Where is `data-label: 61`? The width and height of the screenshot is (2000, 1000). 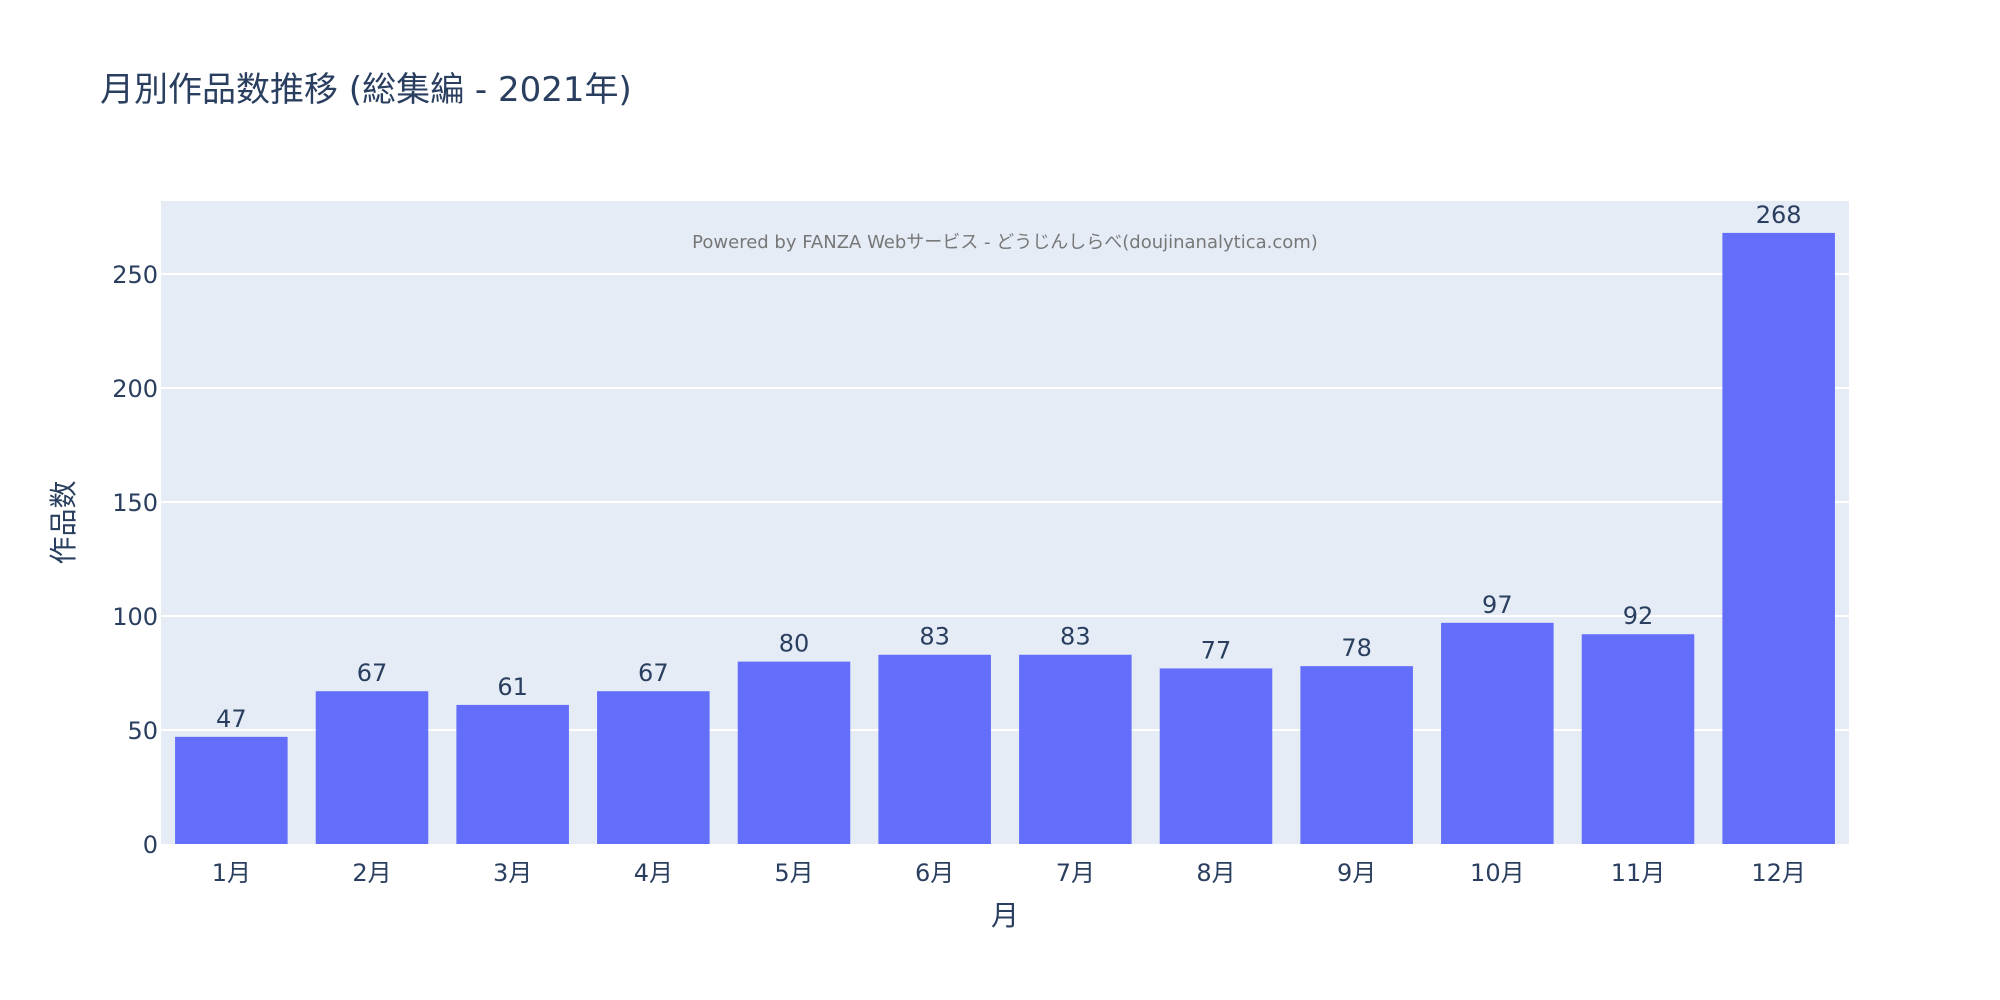 data-label: 61 is located at coordinates (512, 687).